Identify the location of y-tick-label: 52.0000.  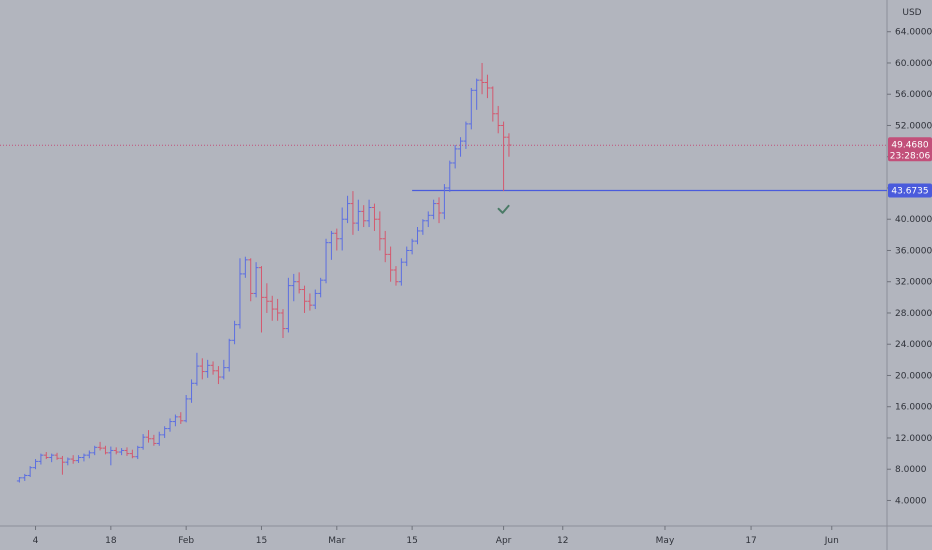
(913, 126).